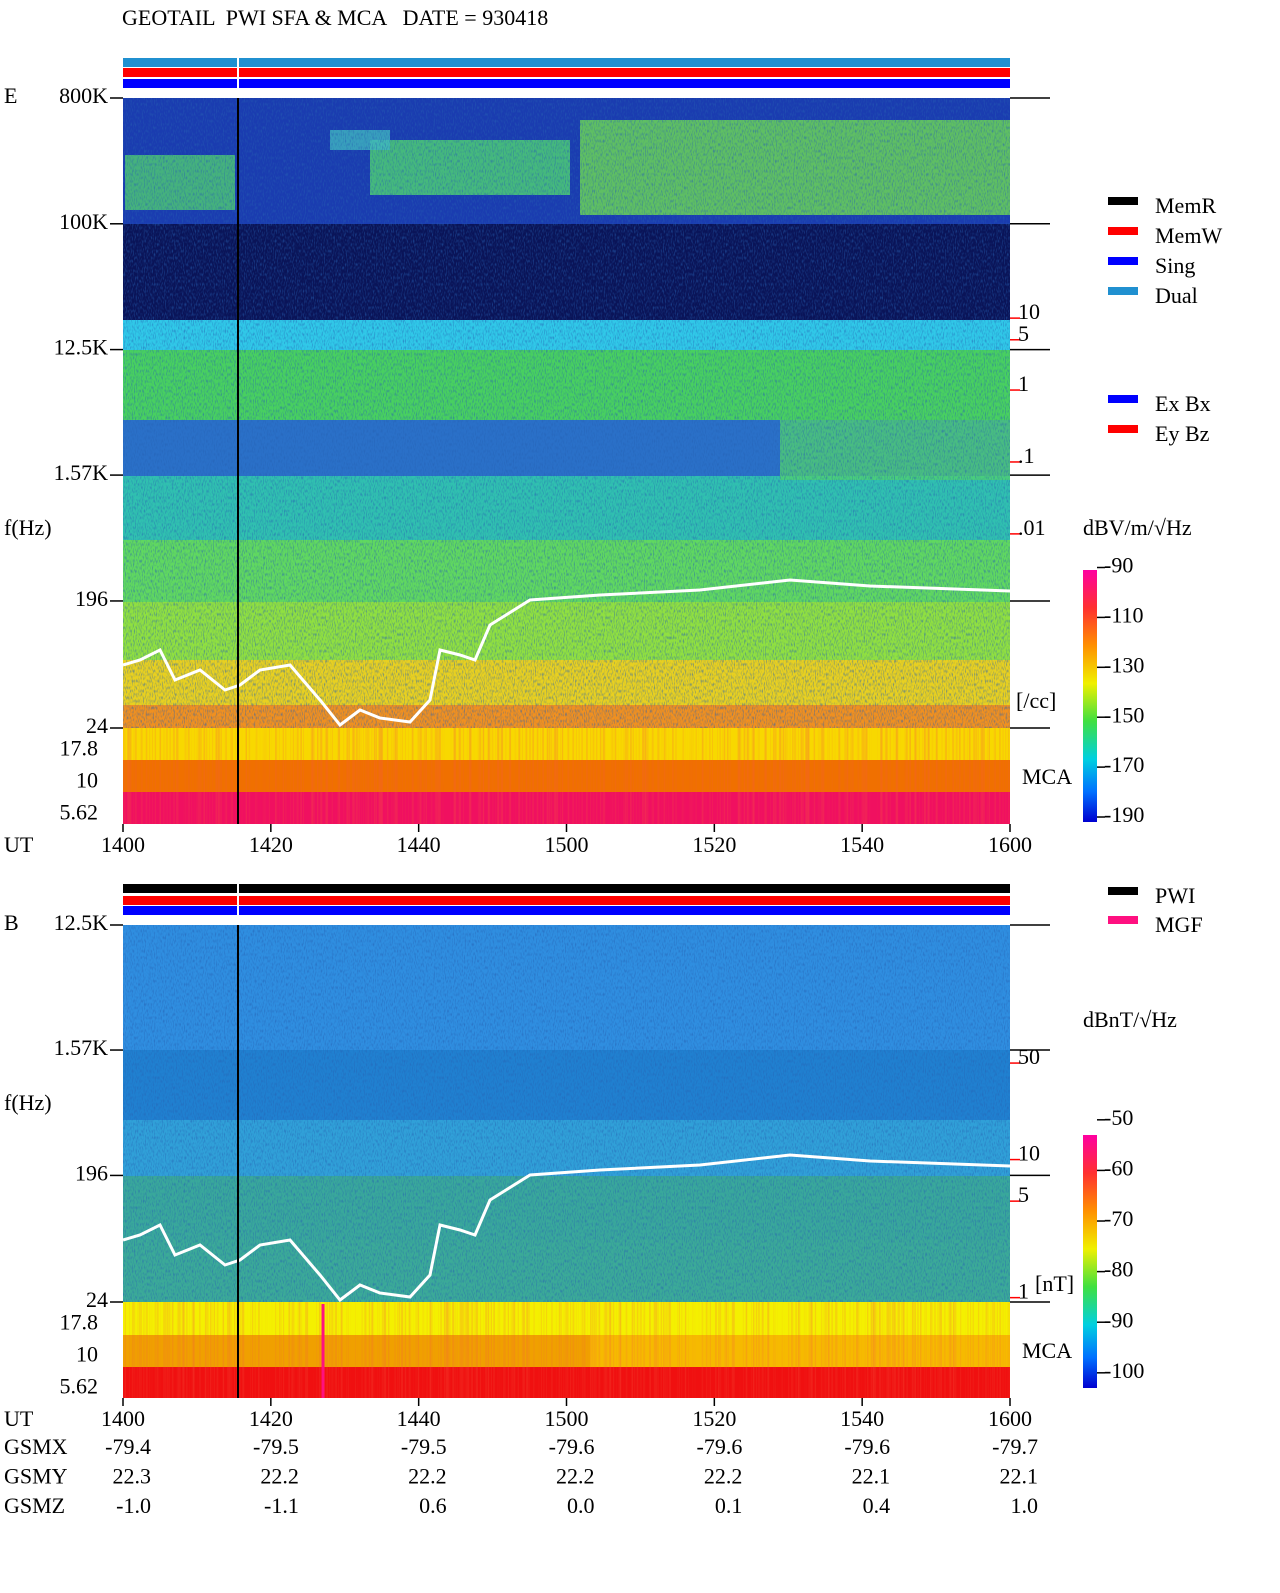 This screenshot has height=1593, width=1280. Describe the element at coordinates (1026, 455) in the screenshot. I see `y2-tick-label: .1` at that location.